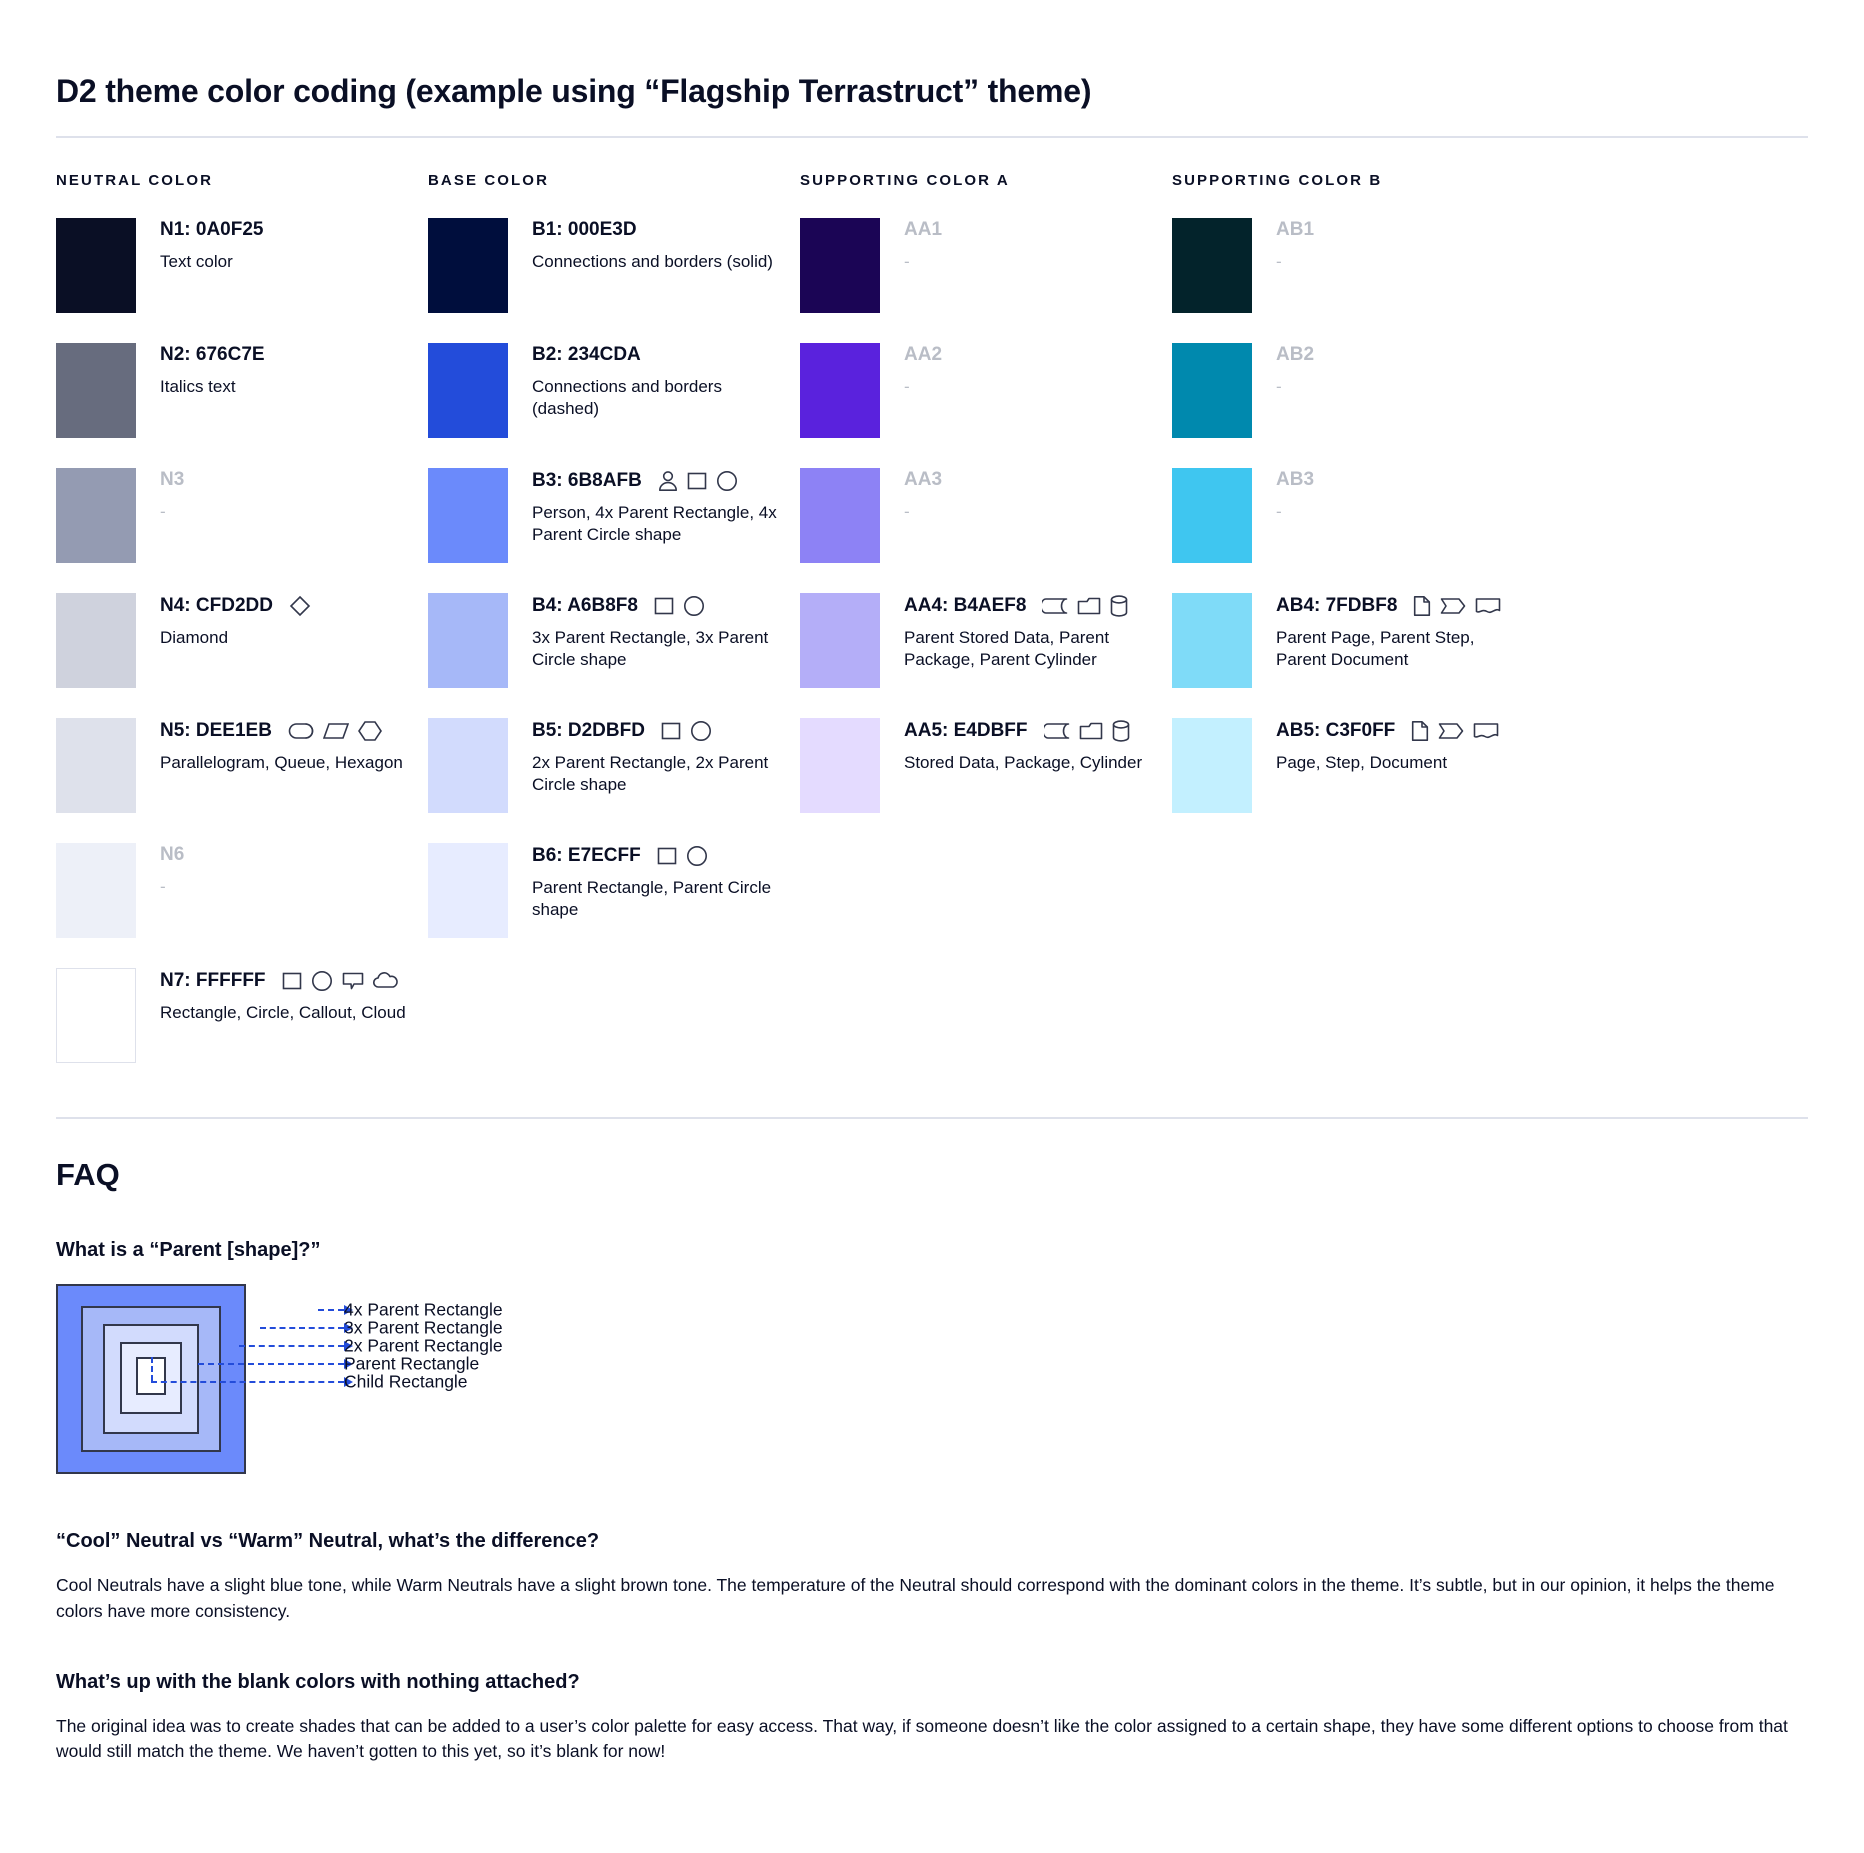  Describe the element at coordinates (1337, 605) in the screenshot. I see `swatch-label-text: AB4: 7FDBF8` at that location.